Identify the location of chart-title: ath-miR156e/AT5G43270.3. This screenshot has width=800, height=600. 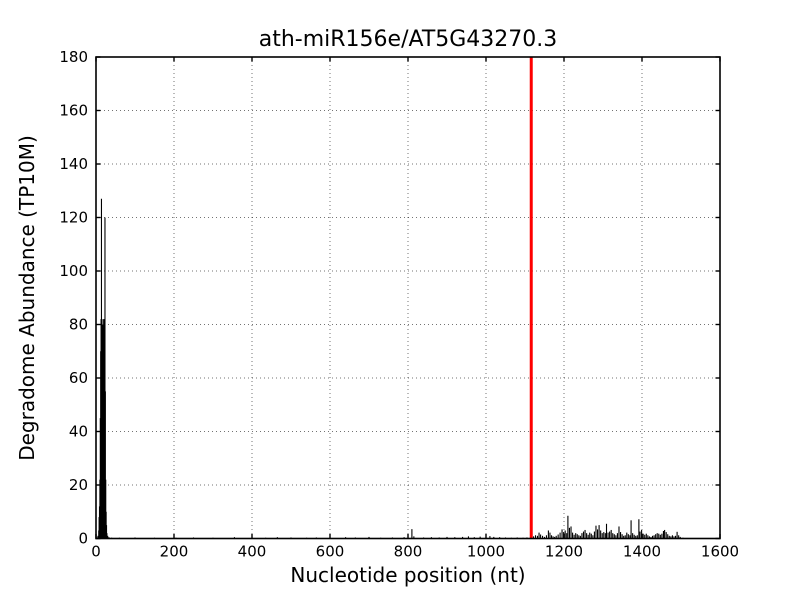
(408, 39).